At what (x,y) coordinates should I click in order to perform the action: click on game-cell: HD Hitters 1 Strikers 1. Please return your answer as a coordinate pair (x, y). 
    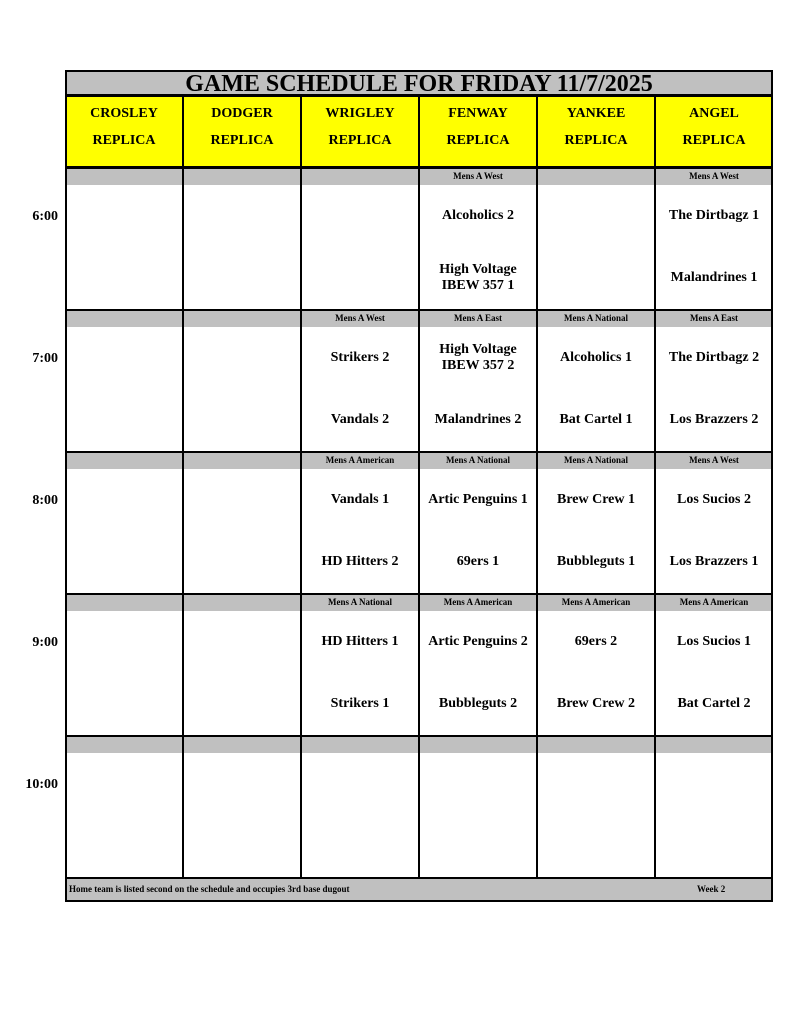
    Looking at the image, I should click on (360, 673).